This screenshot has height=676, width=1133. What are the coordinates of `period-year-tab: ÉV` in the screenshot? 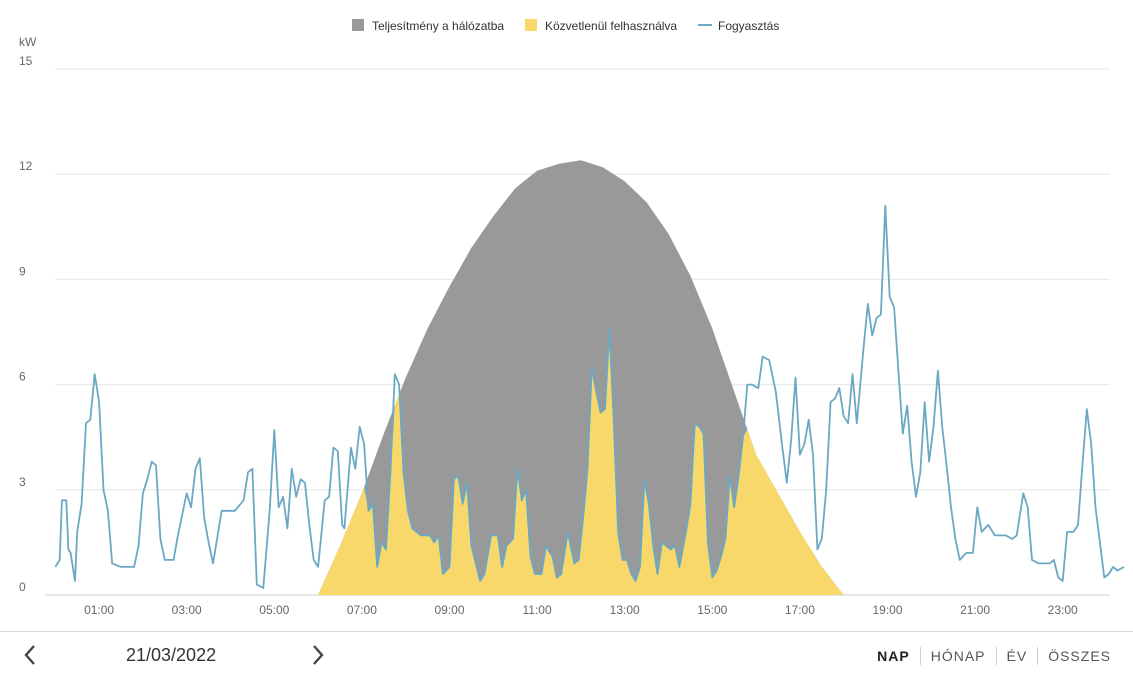 It's located at (1017, 656).